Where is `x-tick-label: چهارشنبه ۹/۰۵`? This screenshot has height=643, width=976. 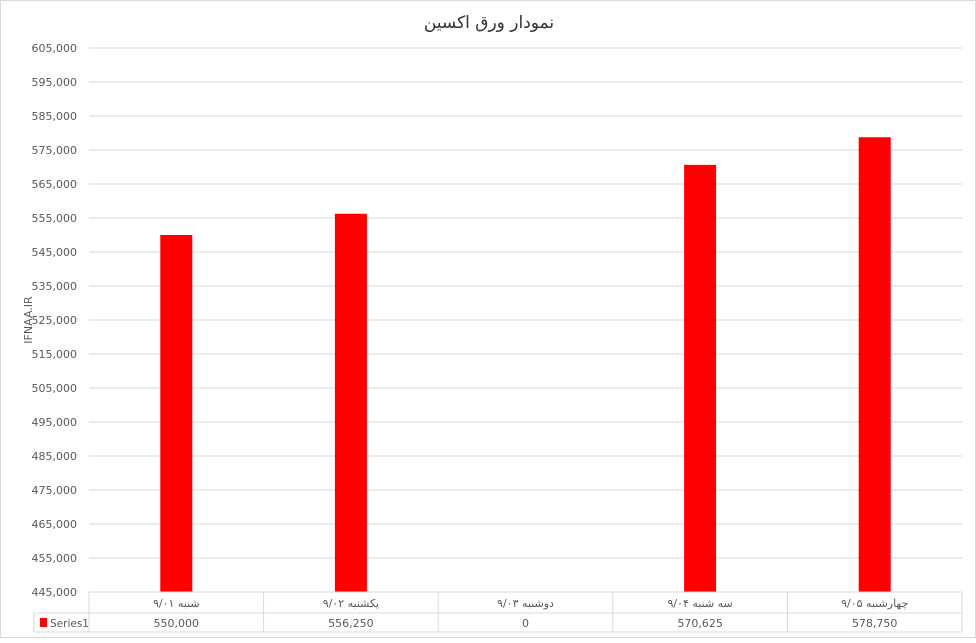
x-tick-label: چهارشنبه ۹/۰۵ is located at coordinates (874, 603).